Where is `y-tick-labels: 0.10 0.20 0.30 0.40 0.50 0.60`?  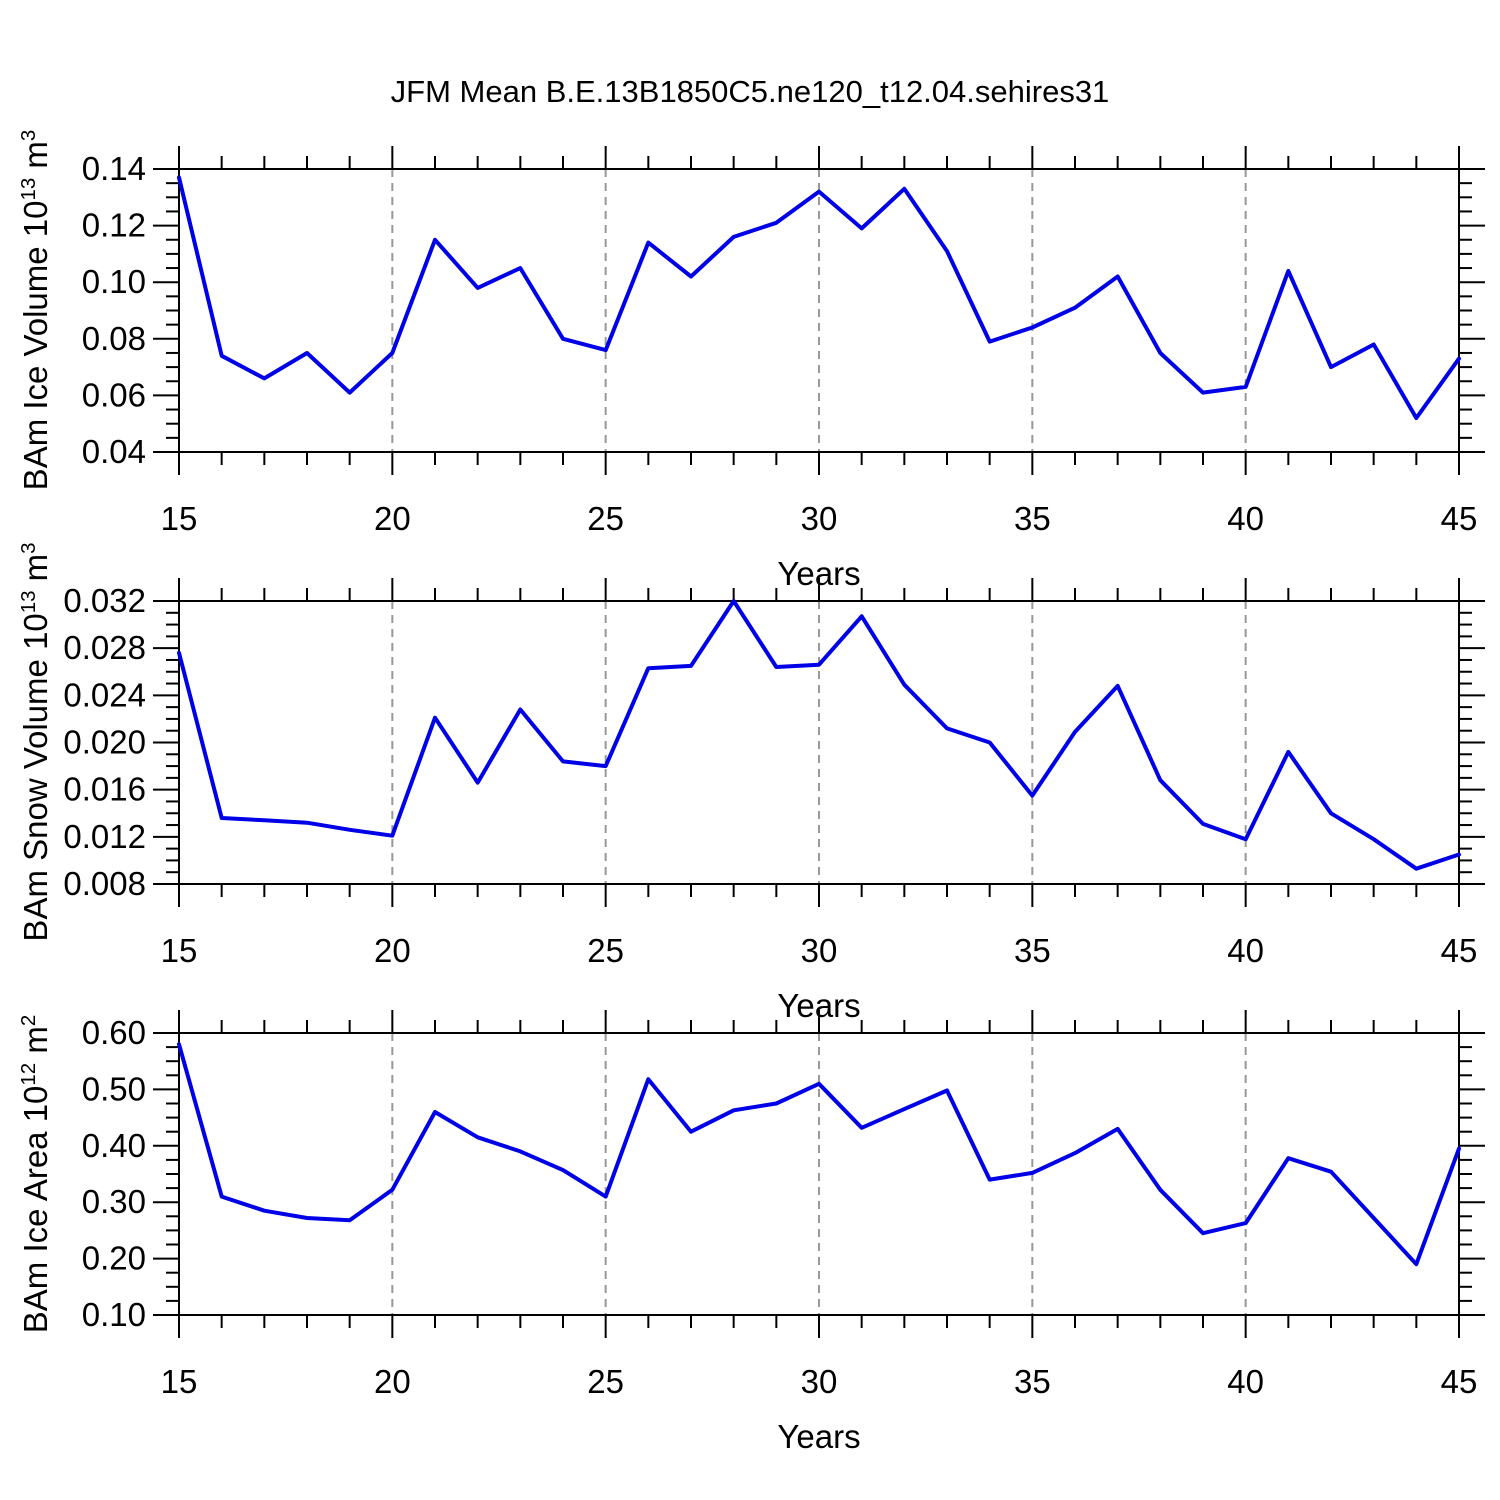
y-tick-labels: 0.10 0.20 0.30 0.40 0.50 0.60 is located at coordinates (114, 1173).